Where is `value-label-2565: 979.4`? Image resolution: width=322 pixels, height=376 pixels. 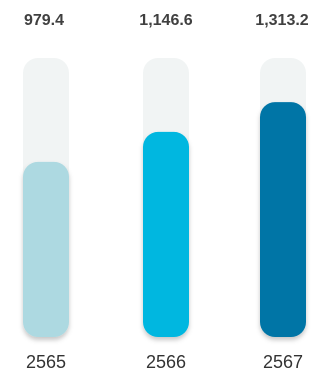
value-label-2565: 979.4 is located at coordinates (44, 20).